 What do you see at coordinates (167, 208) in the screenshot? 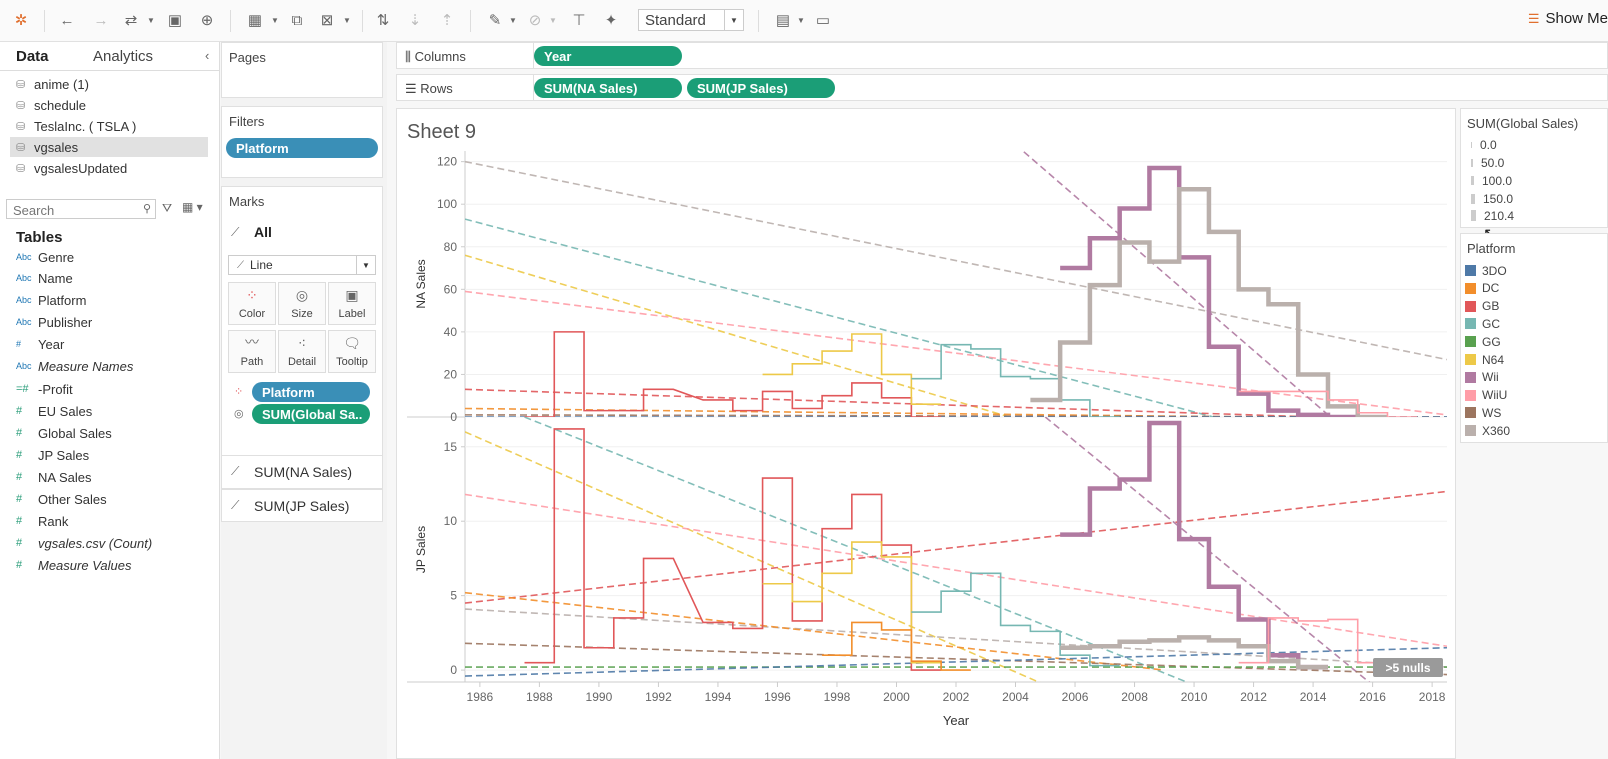
I see `filter-icon: ⛛` at bounding box center [167, 208].